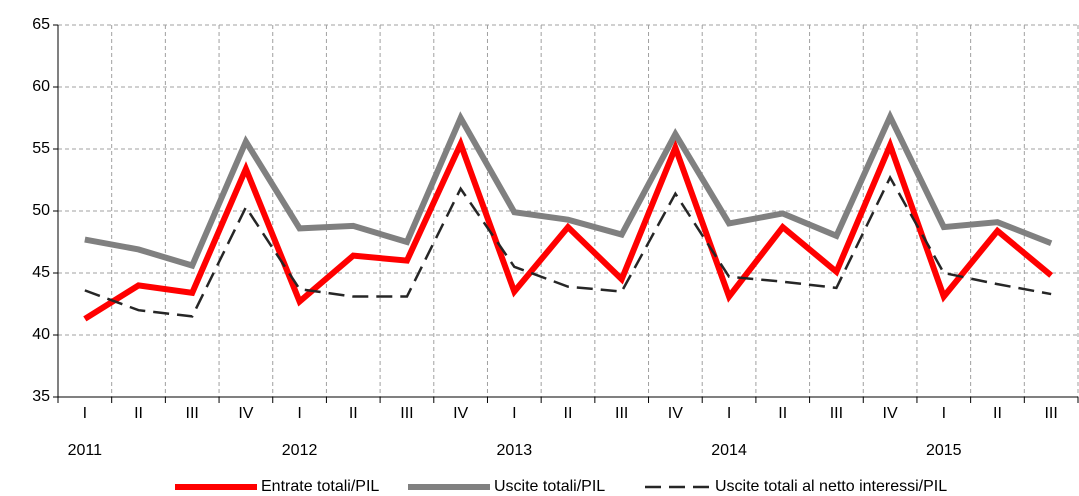 This screenshot has width=1079, height=496. Describe the element at coordinates (41, 210) in the screenshot. I see `y-tick-label: 50` at that location.